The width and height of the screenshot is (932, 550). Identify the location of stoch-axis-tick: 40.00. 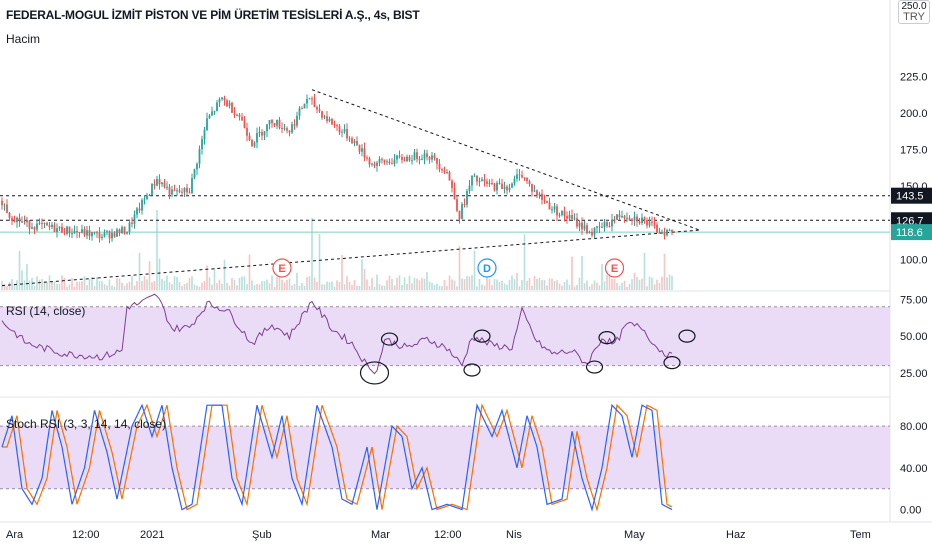
(914, 469).